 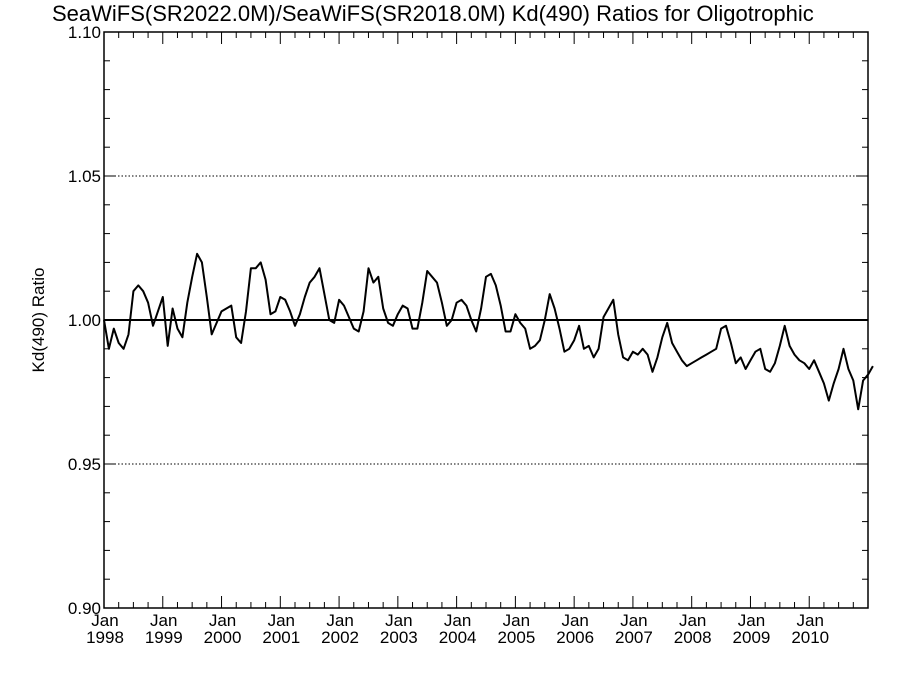 I want to click on x-tick-label-year: 2005, so click(x=516, y=637).